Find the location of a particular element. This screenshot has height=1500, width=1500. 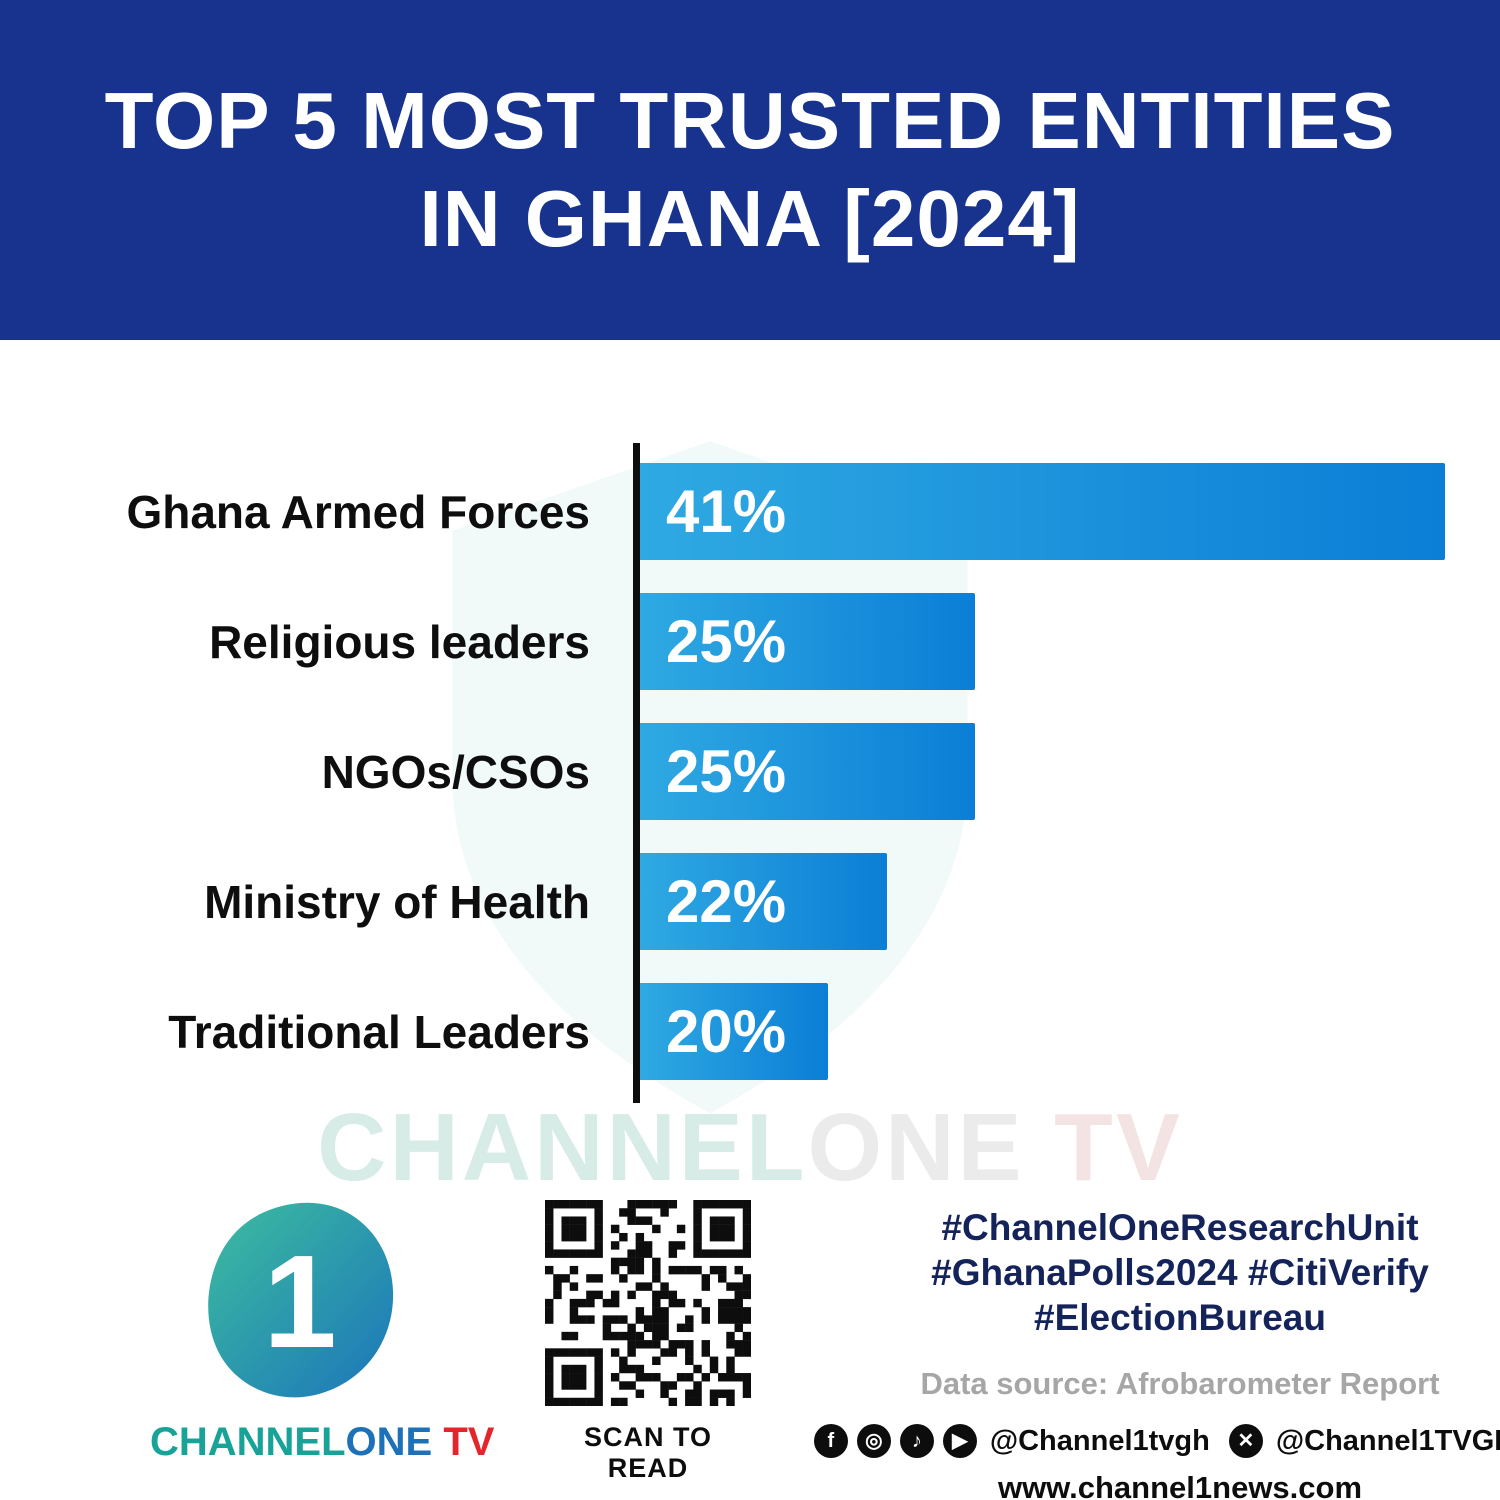

channel-one-logo-icon: 1 is located at coordinates (301, 1300).